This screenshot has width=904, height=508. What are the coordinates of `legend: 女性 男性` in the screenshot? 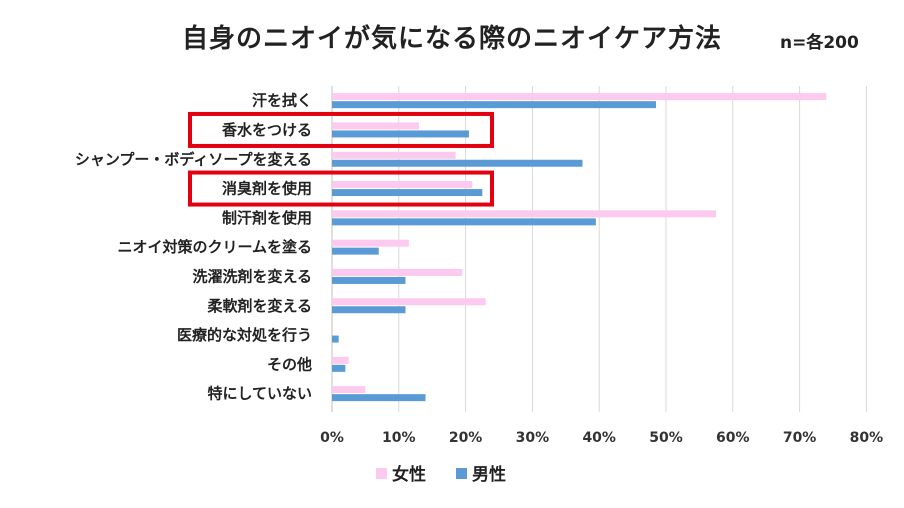 It's located at (441, 474).